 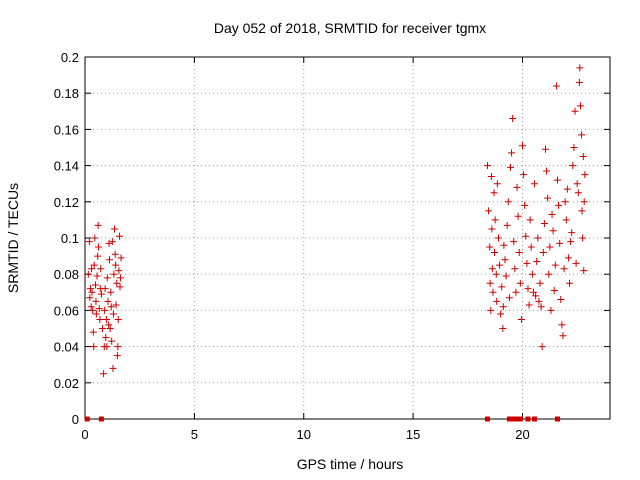 I want to click on x-tick-label: 10, so click(x=304, y=434).